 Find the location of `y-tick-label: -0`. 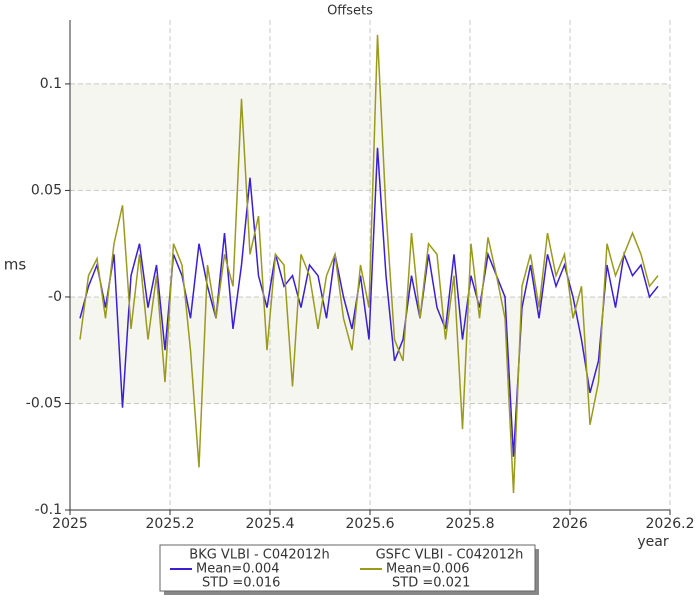

y-tick-label: -0 is located at coordinates (55, 297).